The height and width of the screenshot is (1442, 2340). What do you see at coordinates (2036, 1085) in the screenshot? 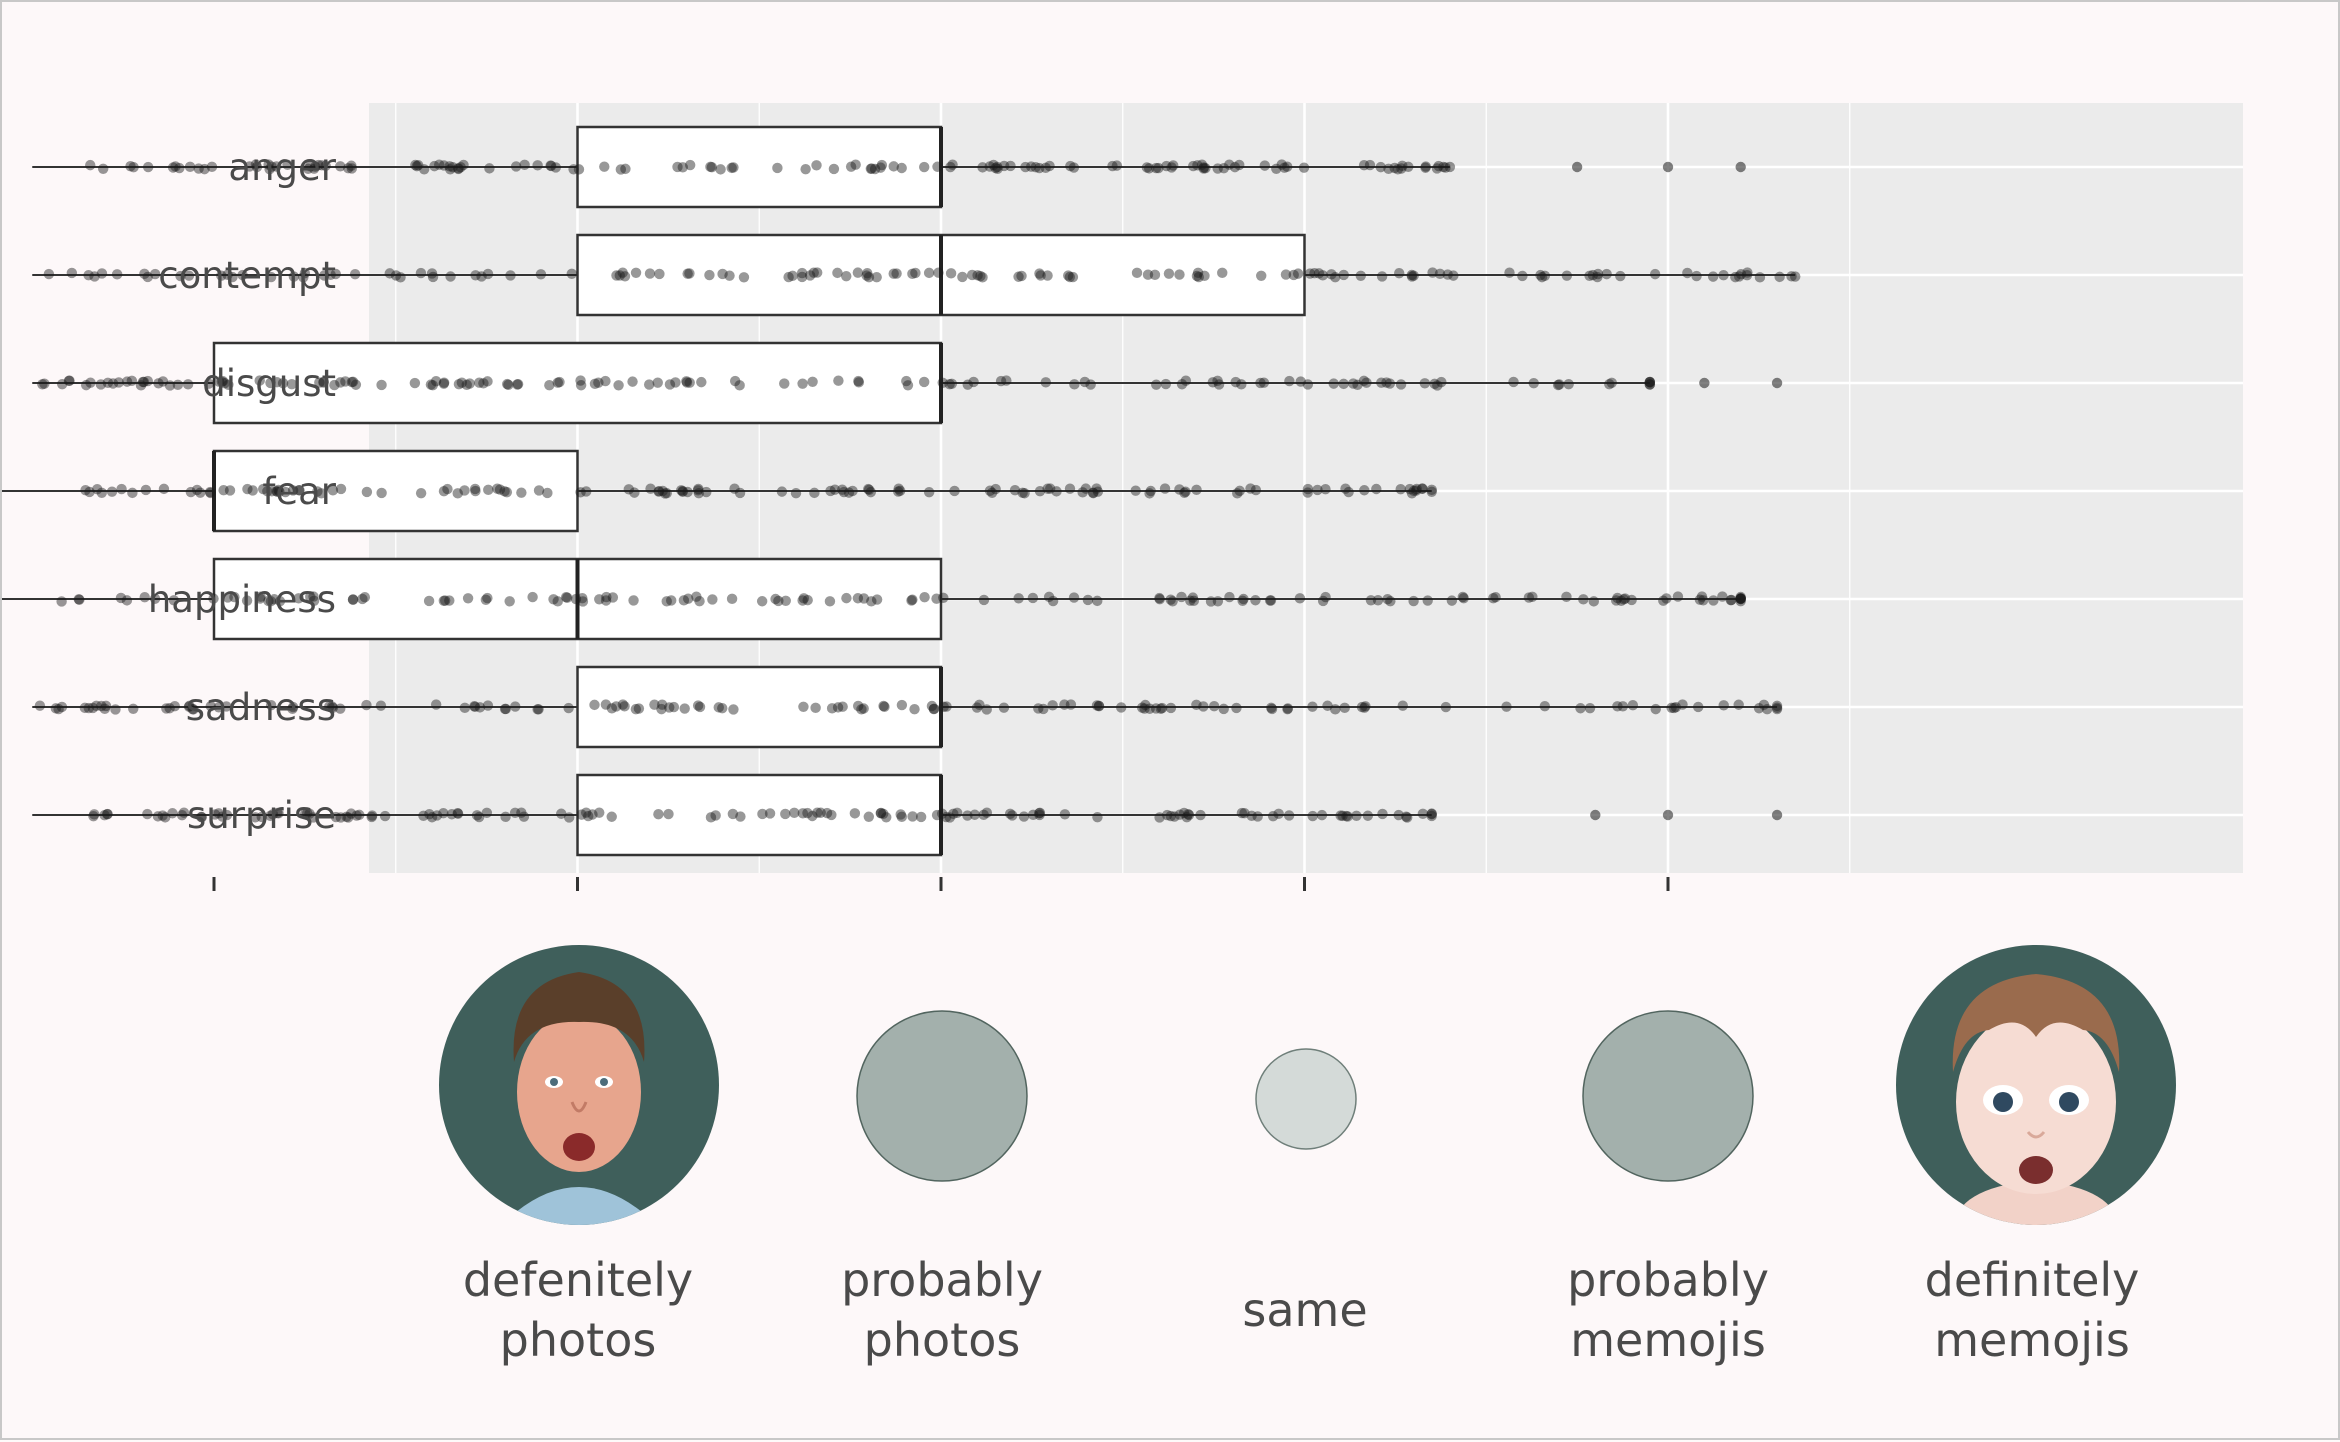
I see `memoji-face-icon` at bounding box center [2036, 1085].